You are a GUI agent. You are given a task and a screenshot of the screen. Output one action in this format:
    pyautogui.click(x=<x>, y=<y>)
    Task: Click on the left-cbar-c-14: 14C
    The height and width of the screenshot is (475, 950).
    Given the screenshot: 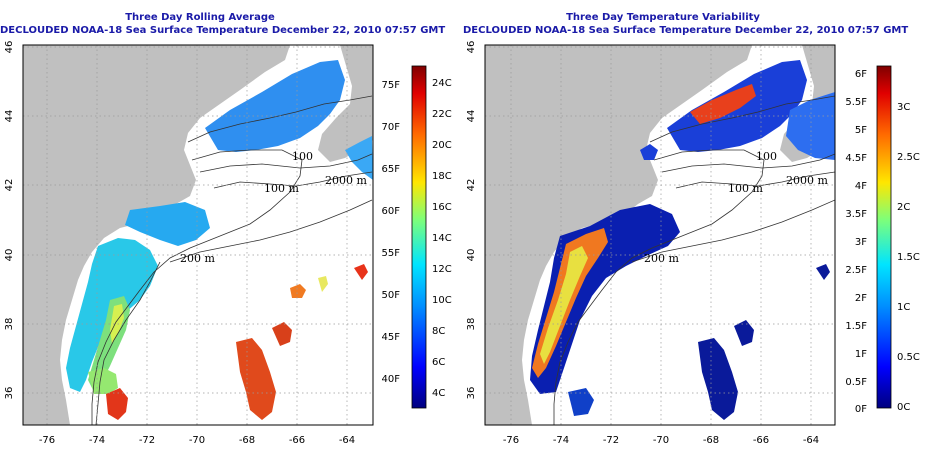 What is the action you would take?
    pyautogui.click(x=442, y=238)
    